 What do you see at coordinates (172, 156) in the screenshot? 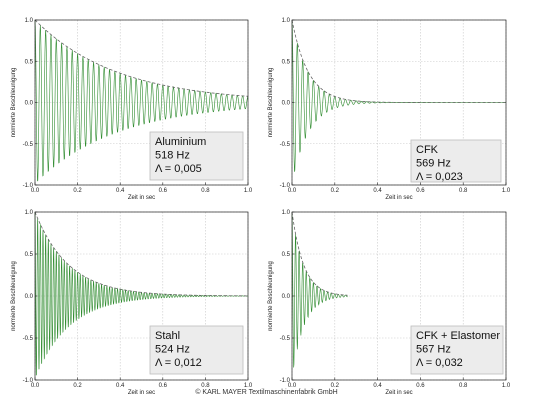
I see `frequency-label: 518 Hz` at bounding box center [172, 156].